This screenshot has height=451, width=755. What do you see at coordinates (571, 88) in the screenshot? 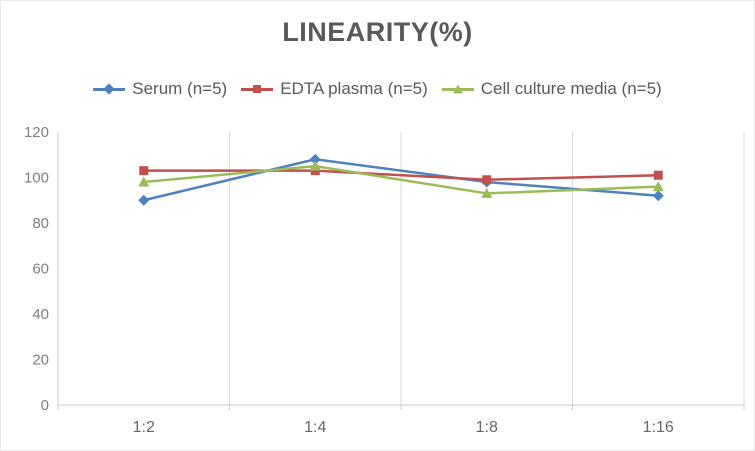
I see `legend-label: Cell culture media (n=5)` at bounding box center [571, 88].